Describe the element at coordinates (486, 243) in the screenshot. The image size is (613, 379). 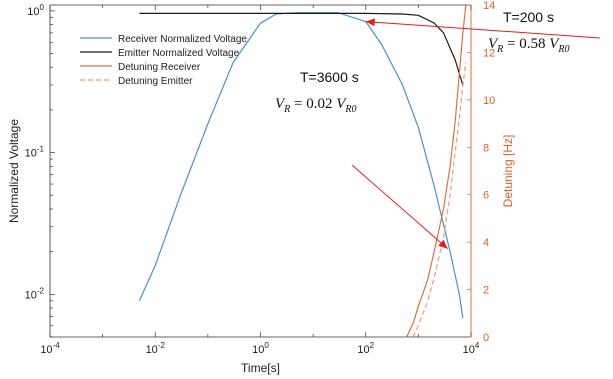
I see `y-right-tick-label: 4` at that location.